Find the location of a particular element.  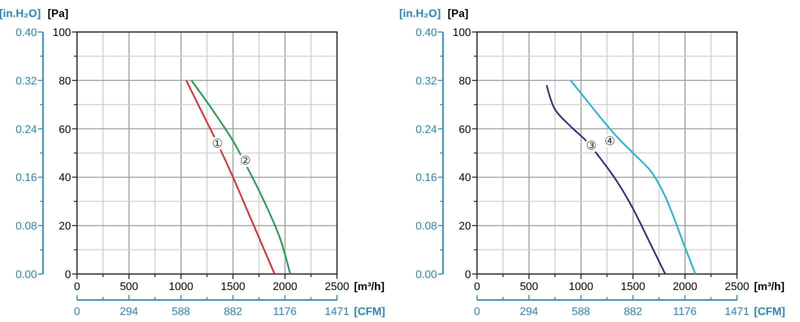

annotation: ③ is located at coordinates (591, 145).